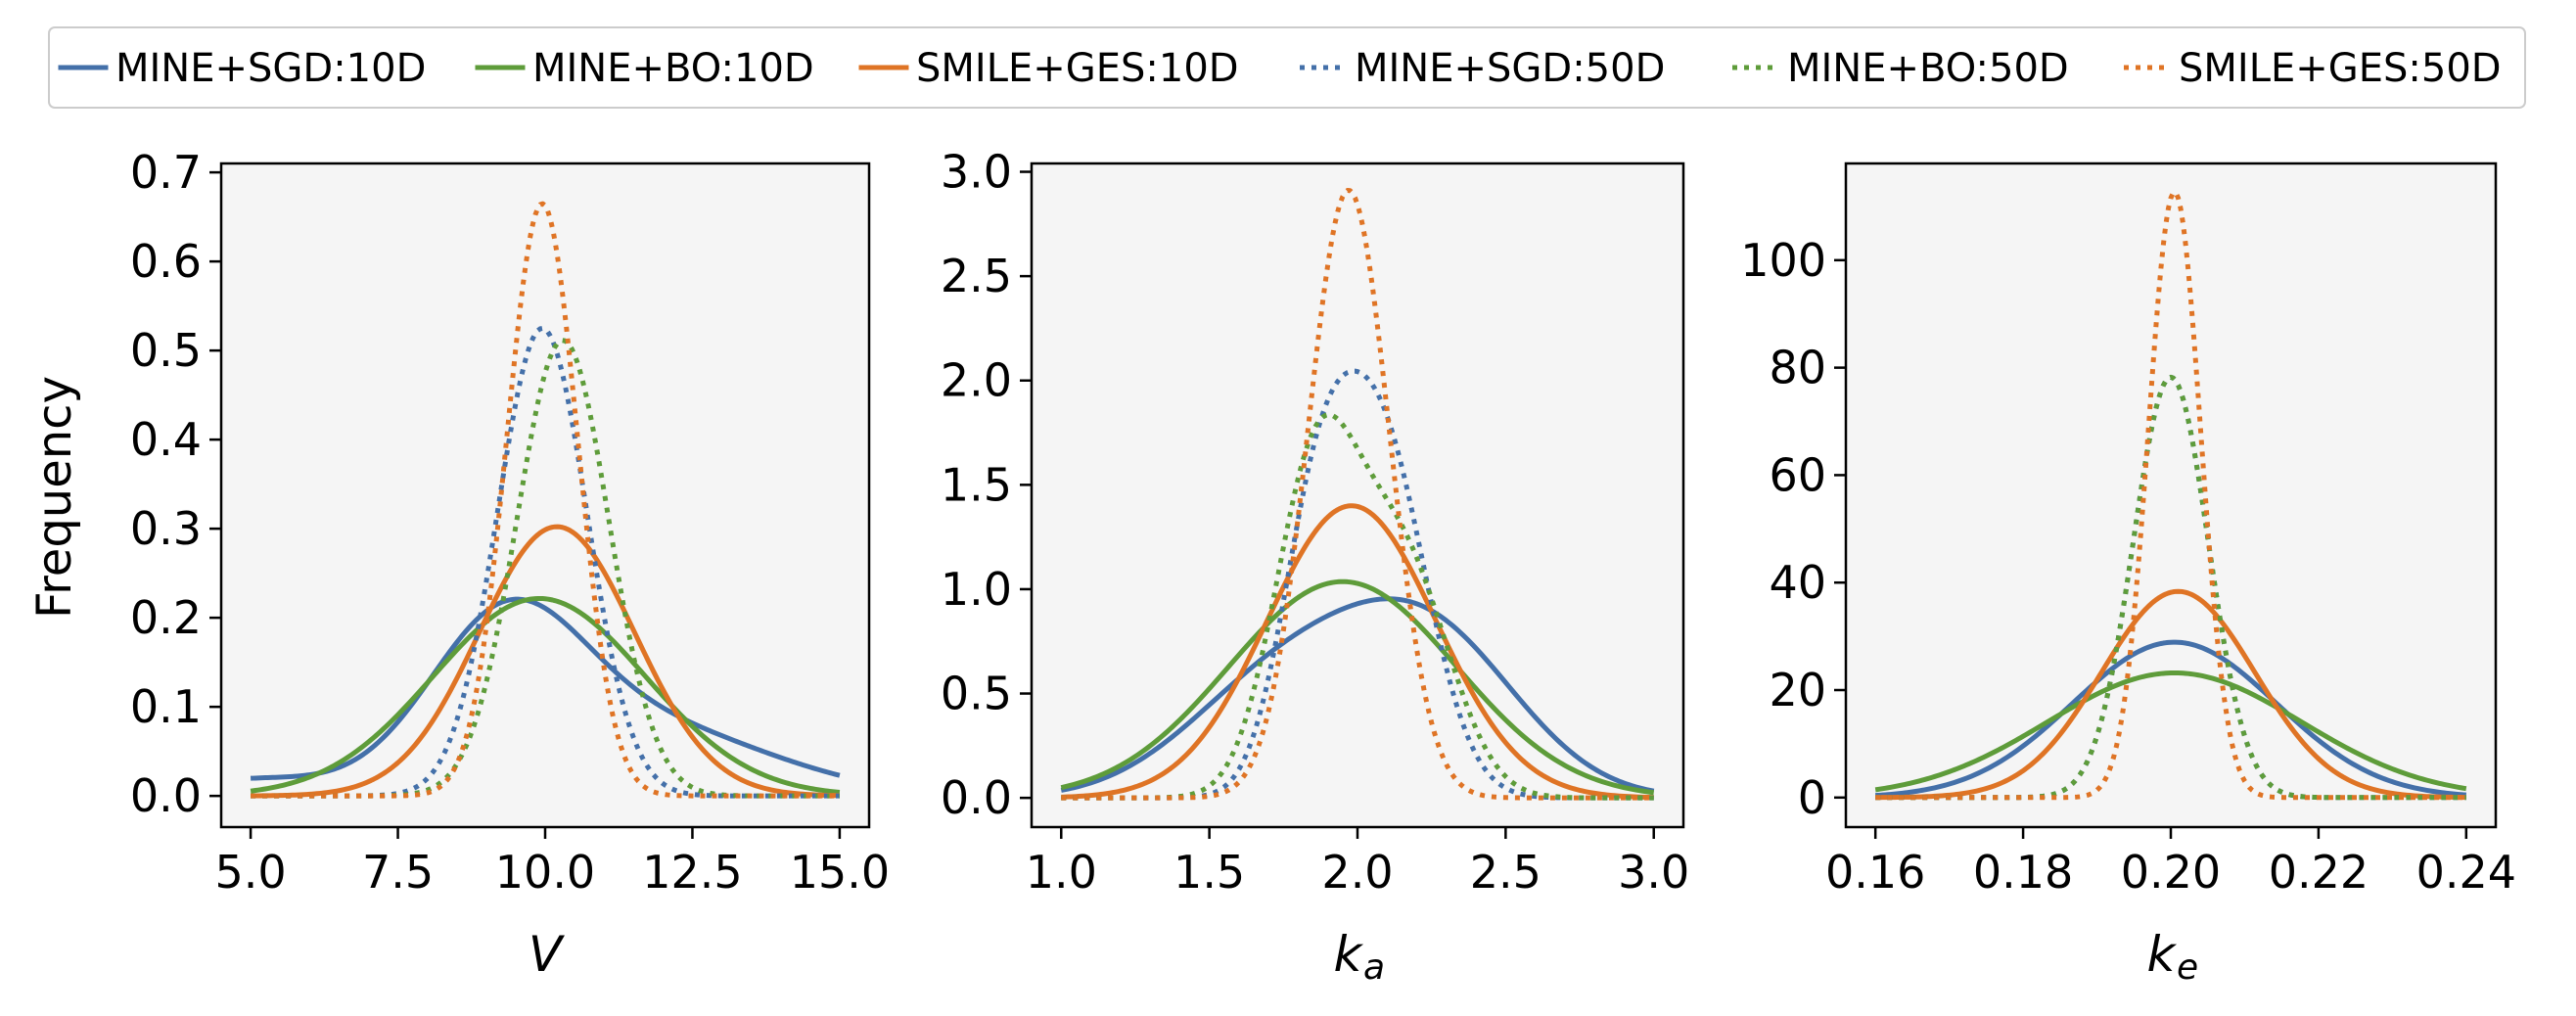 This screenshot has width=2576, height=1016. What do you see at coordinates (1798, 690) in the screenshot?
I see `y-tick-label: 20` at bounding box center [1798, 690].